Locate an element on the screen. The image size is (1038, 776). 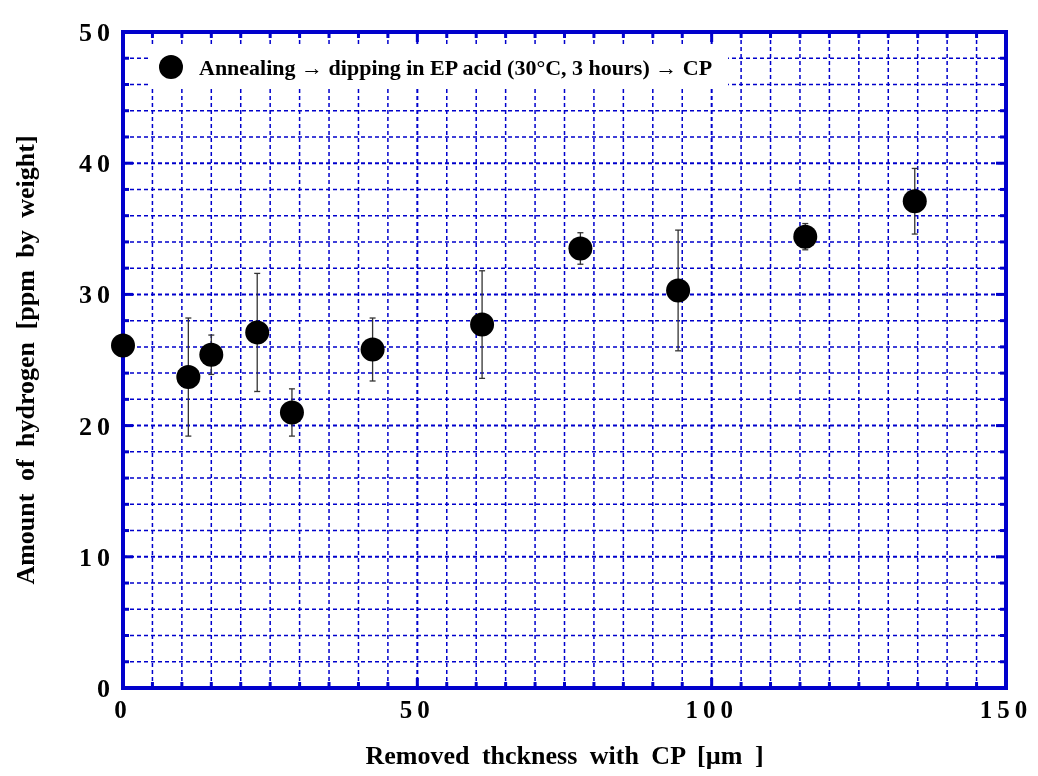
y-tick-label: 40 is located at coordinates (97, 164).